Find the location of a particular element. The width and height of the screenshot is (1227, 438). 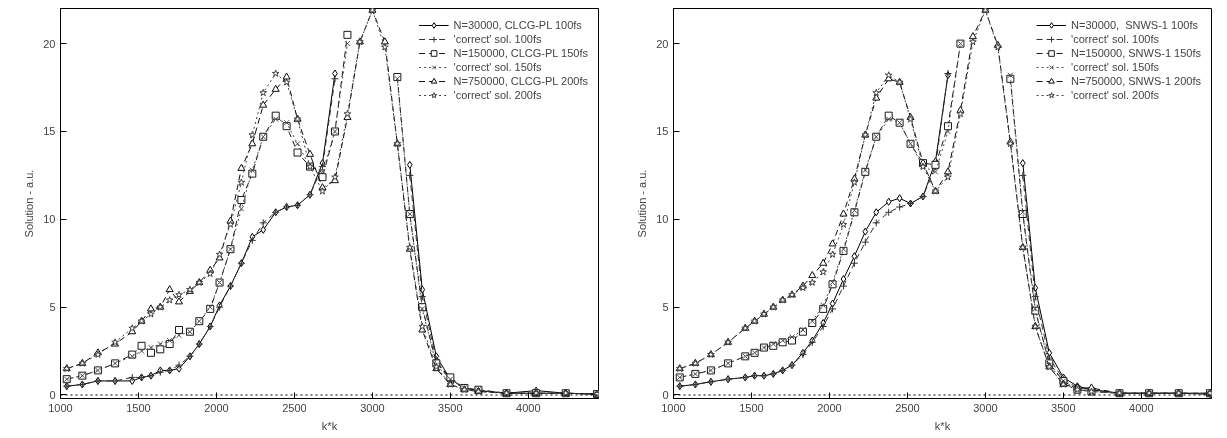

legend-label: N=30000, SNWS-1 100fs is located at coordinates (1134, 25).